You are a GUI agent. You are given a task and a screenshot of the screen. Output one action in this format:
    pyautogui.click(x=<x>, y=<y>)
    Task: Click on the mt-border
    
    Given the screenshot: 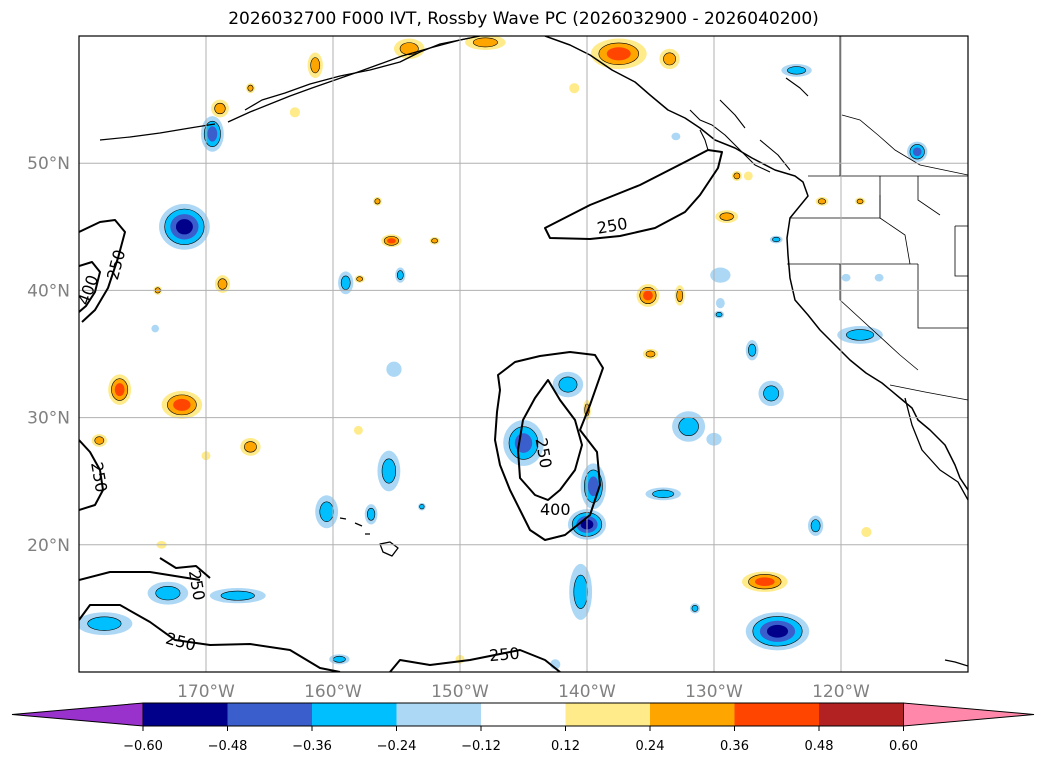 What is the action you would take?
    pyautogui.click(x=961, y=251)
    